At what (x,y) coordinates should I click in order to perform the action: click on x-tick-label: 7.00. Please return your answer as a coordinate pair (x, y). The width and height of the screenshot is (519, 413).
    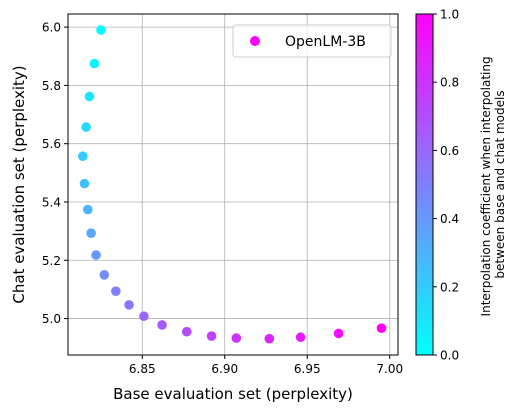
    Looking at the image, I should click on (389, 369).